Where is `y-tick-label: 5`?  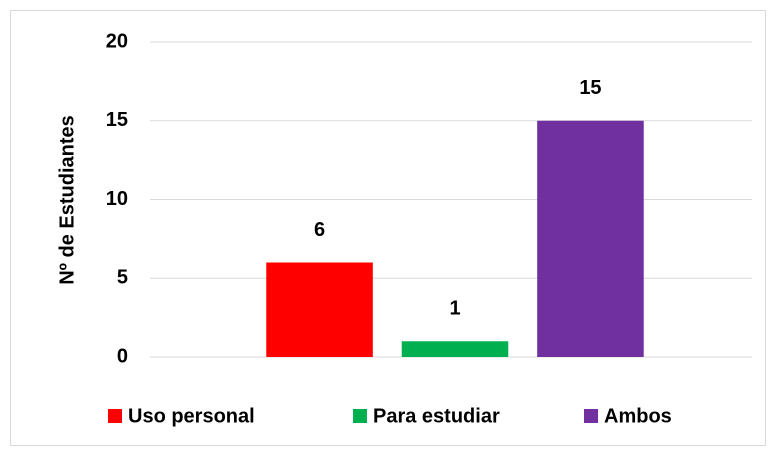
y-tick-label: 5 is located at coordinates (122, 278).